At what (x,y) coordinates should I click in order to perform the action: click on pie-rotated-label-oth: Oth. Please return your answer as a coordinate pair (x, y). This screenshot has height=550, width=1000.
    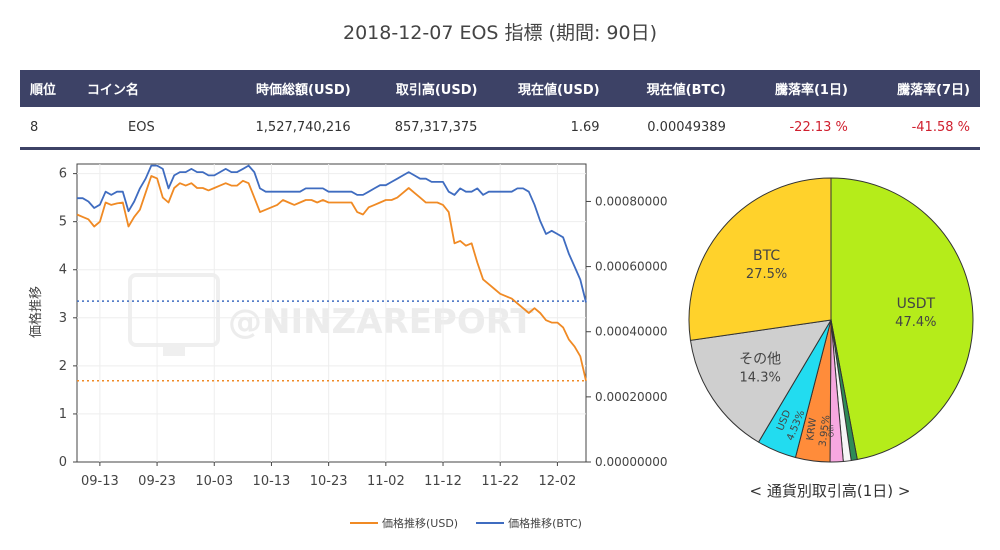
    Looking at the image, I should click on (831, 430).